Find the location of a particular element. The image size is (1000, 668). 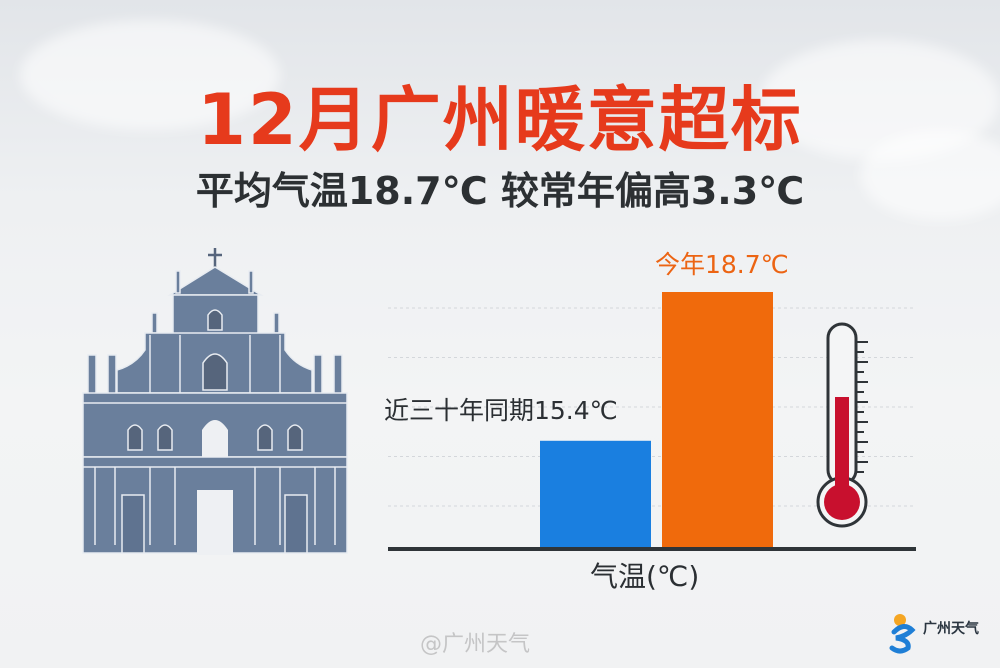

page-title: 12月广州暖意超标 is located at coordinates (500, 120).